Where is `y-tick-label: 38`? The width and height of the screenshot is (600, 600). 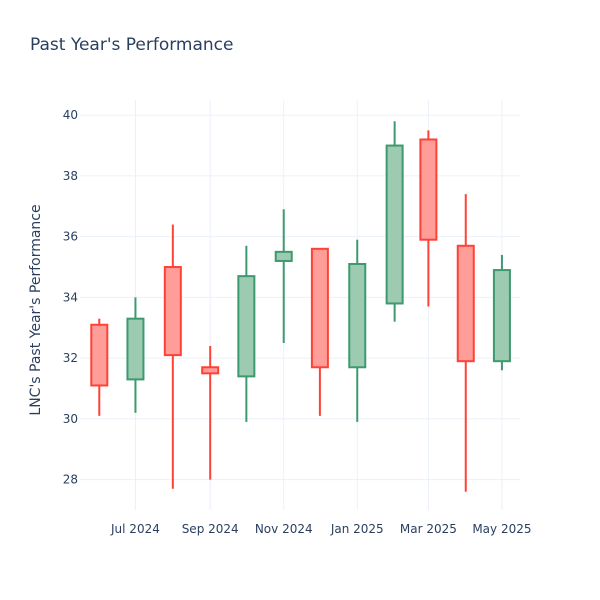 y-tick-label: 38 is located at coordinates (70, 176).